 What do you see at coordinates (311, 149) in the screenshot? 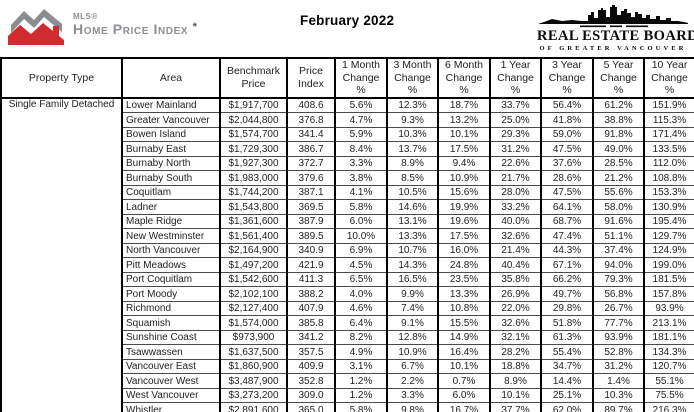
I see `value-cell: 386.7` at bounding box center [311, 149].